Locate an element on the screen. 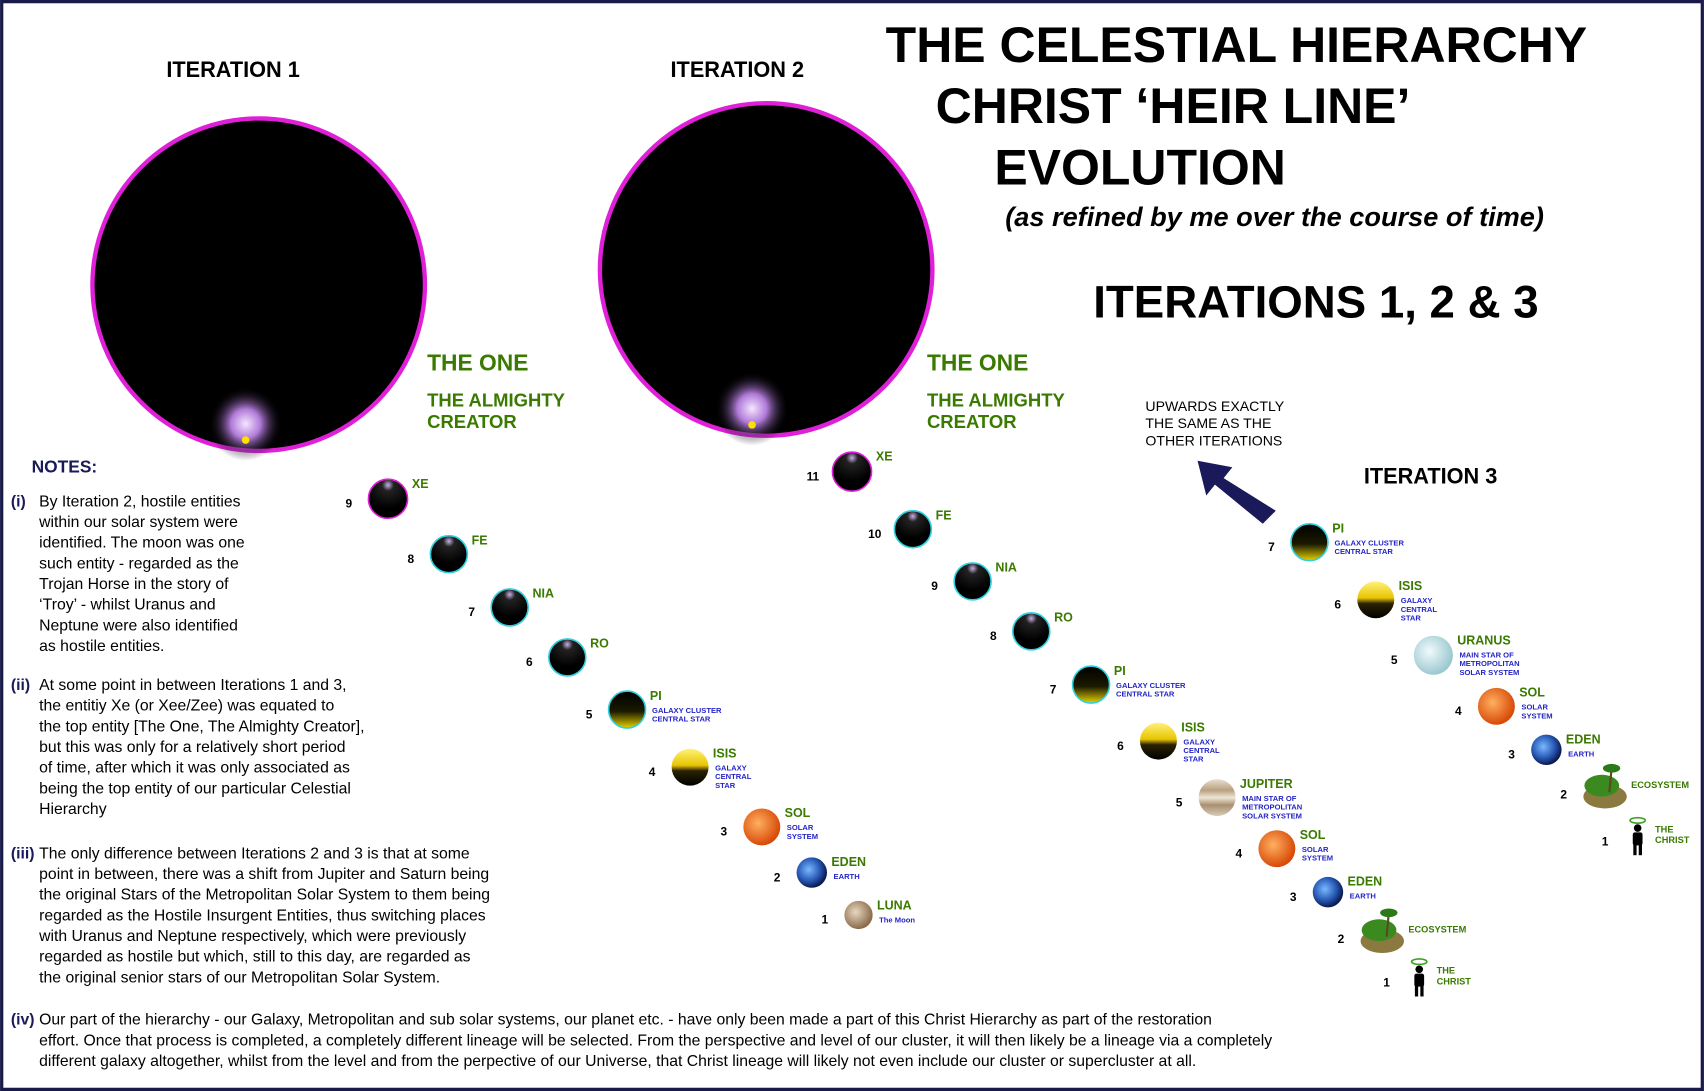 The height and width of the screenshot is (1091, 1704). node-sub: MAIN STAR OF is located at coordinates (1269, 798).